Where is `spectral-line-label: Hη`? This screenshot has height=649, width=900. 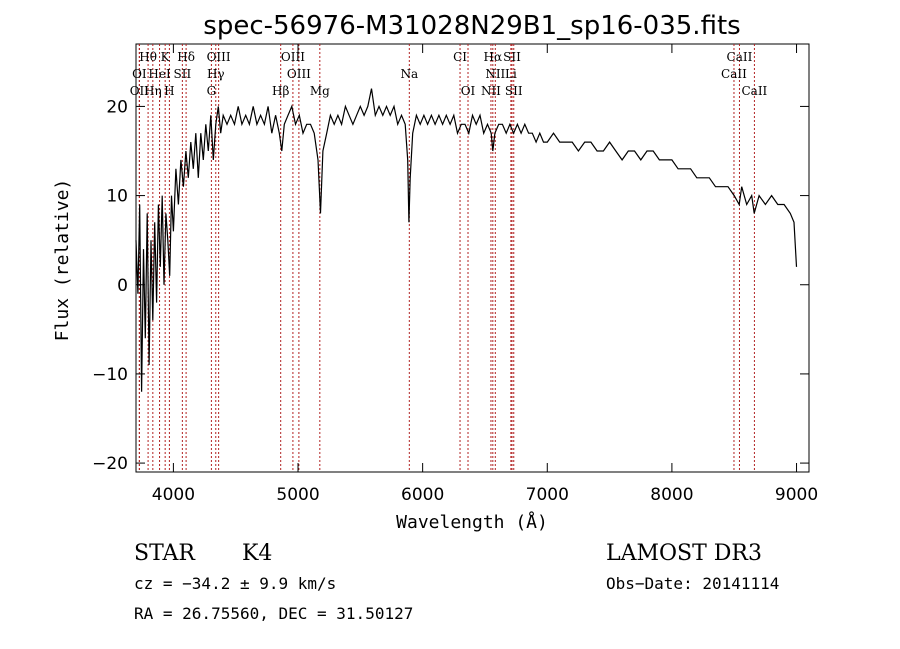 spectral-line-label: Hη is located at coordinates (153, 91).